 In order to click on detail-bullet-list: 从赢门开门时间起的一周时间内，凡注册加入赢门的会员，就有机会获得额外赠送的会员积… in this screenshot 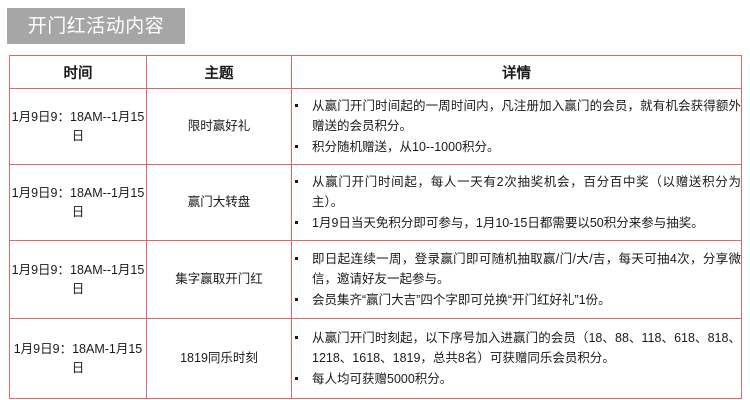, I will do `click(516, 126)`.